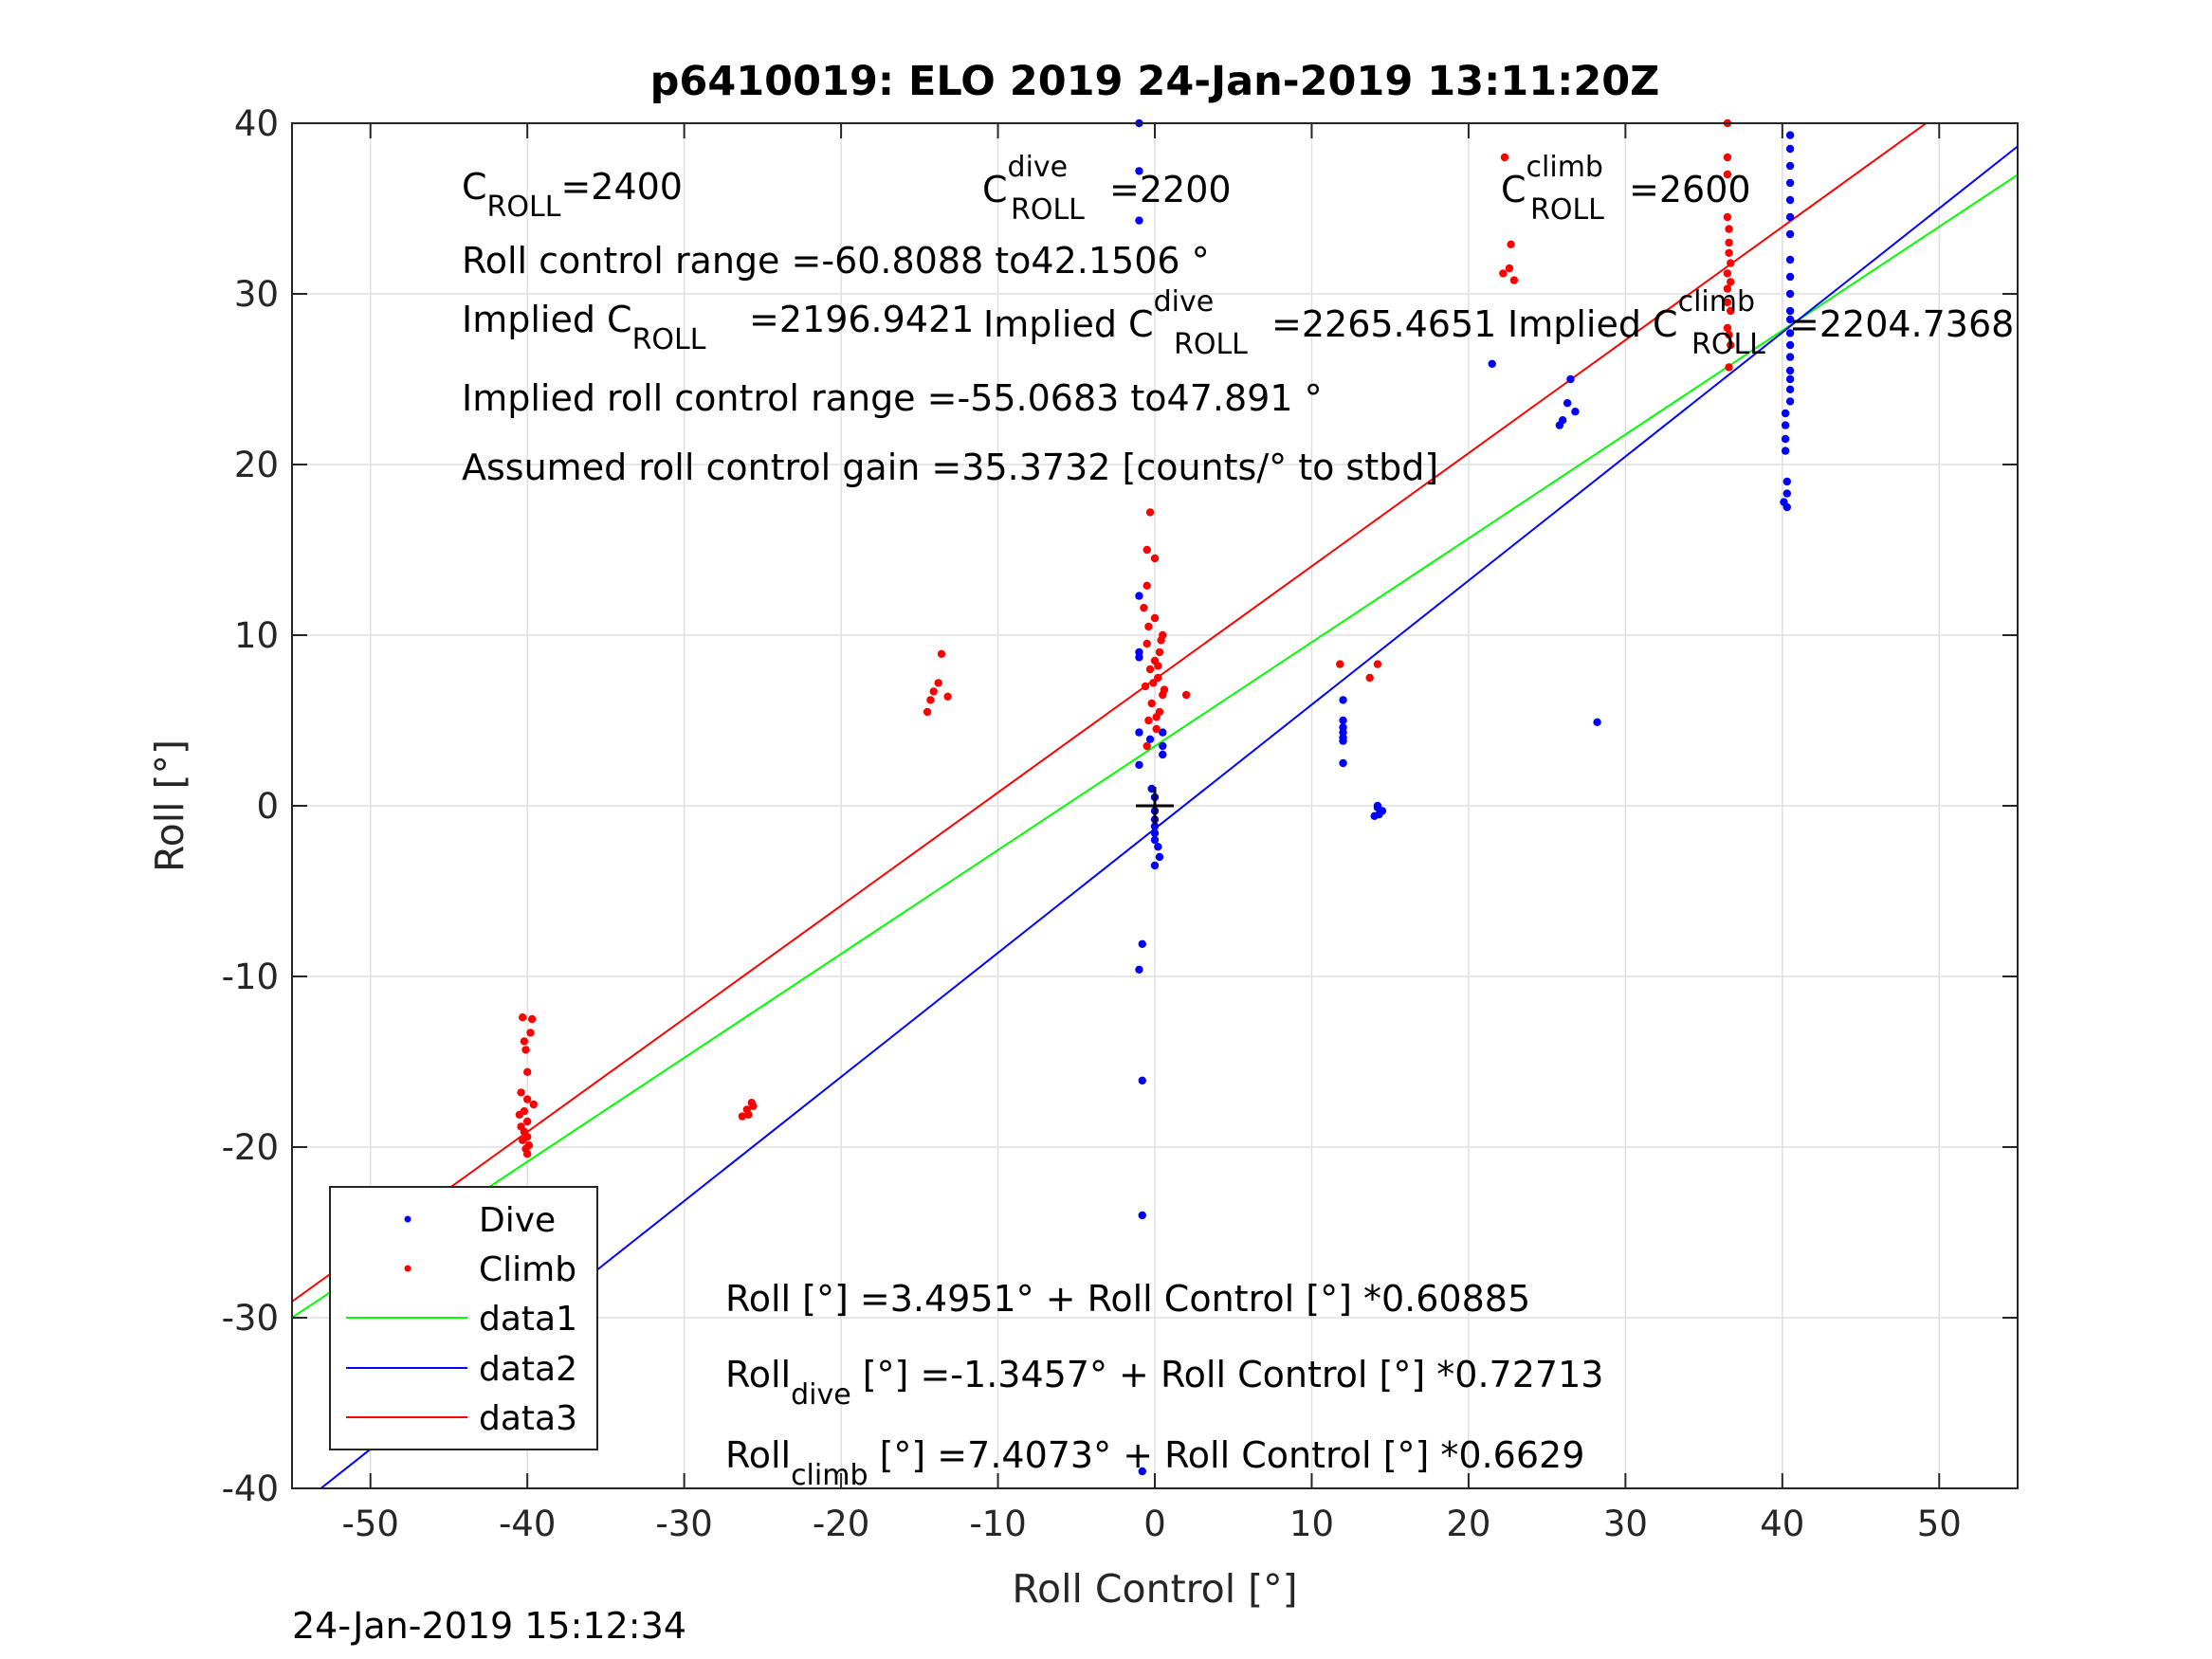 This screenshot has width=2212, height=1659. Describe the element at coordinates (463, 1318) in the screenshot. I see `legend: Dive Climb data1 data2 data3` at that location.